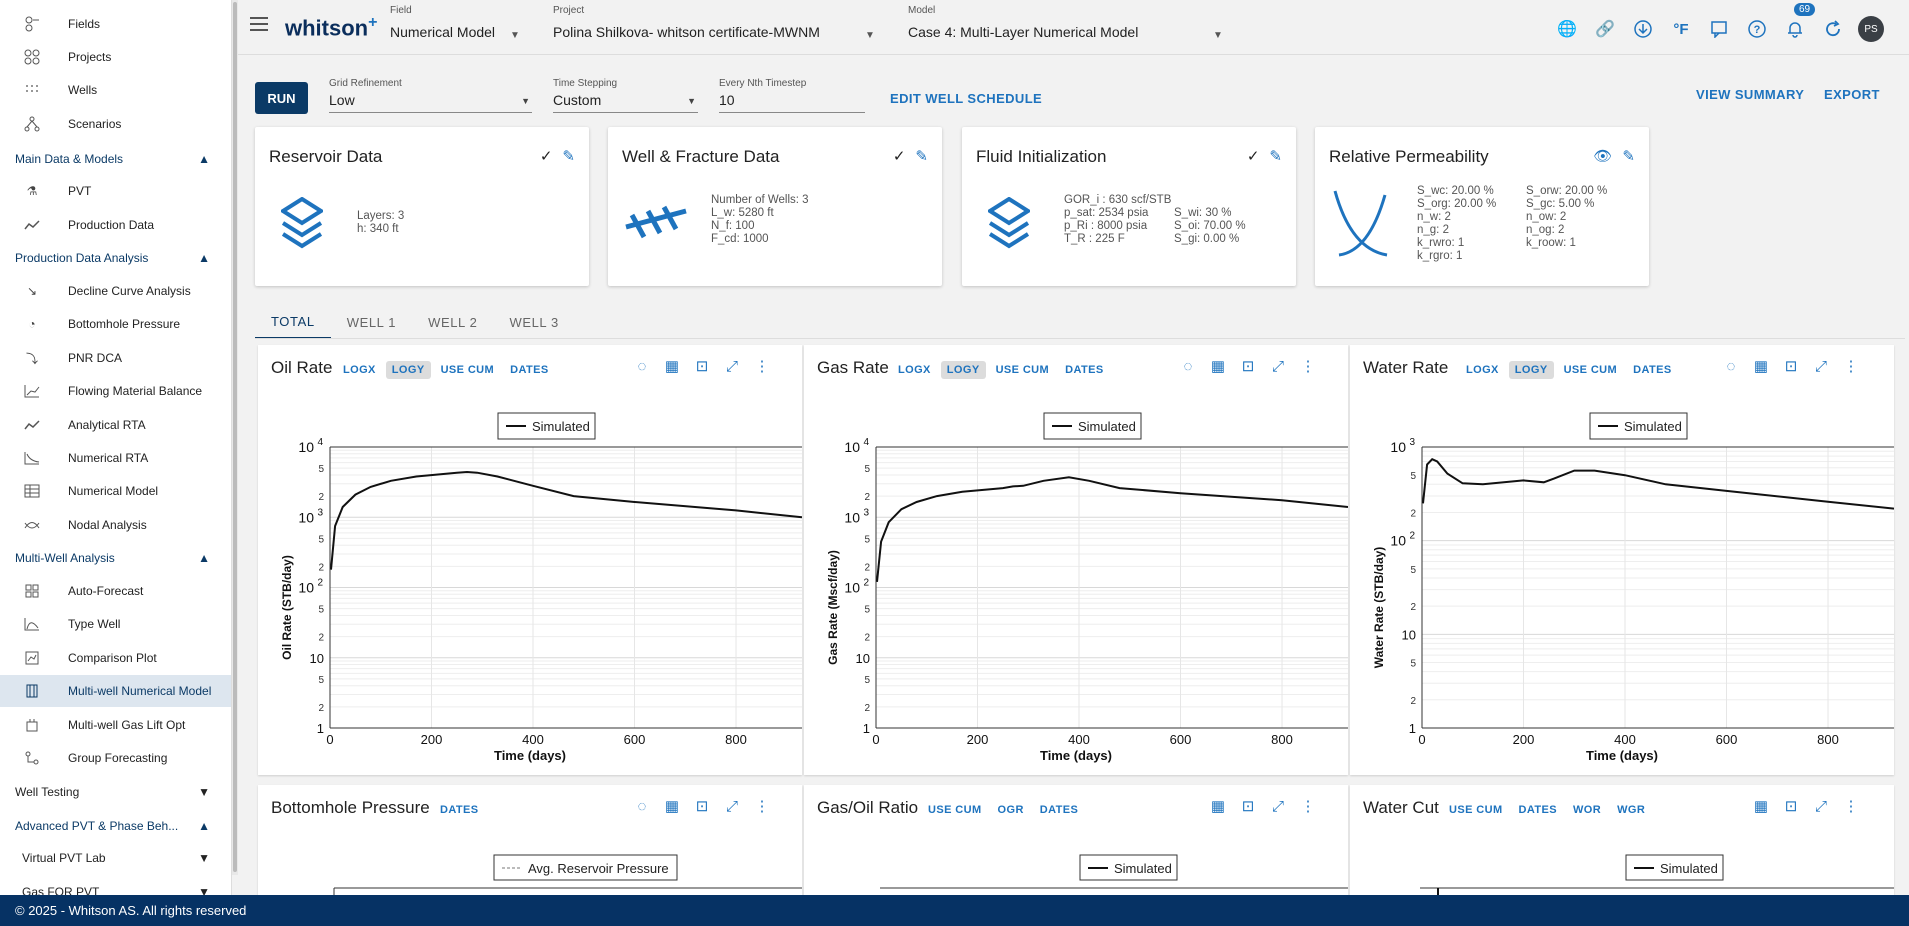  Describe the element at coordinates (115, 591) in the screenshot. I see `nav-auto-forecast: Auto-Forecast` at that location.